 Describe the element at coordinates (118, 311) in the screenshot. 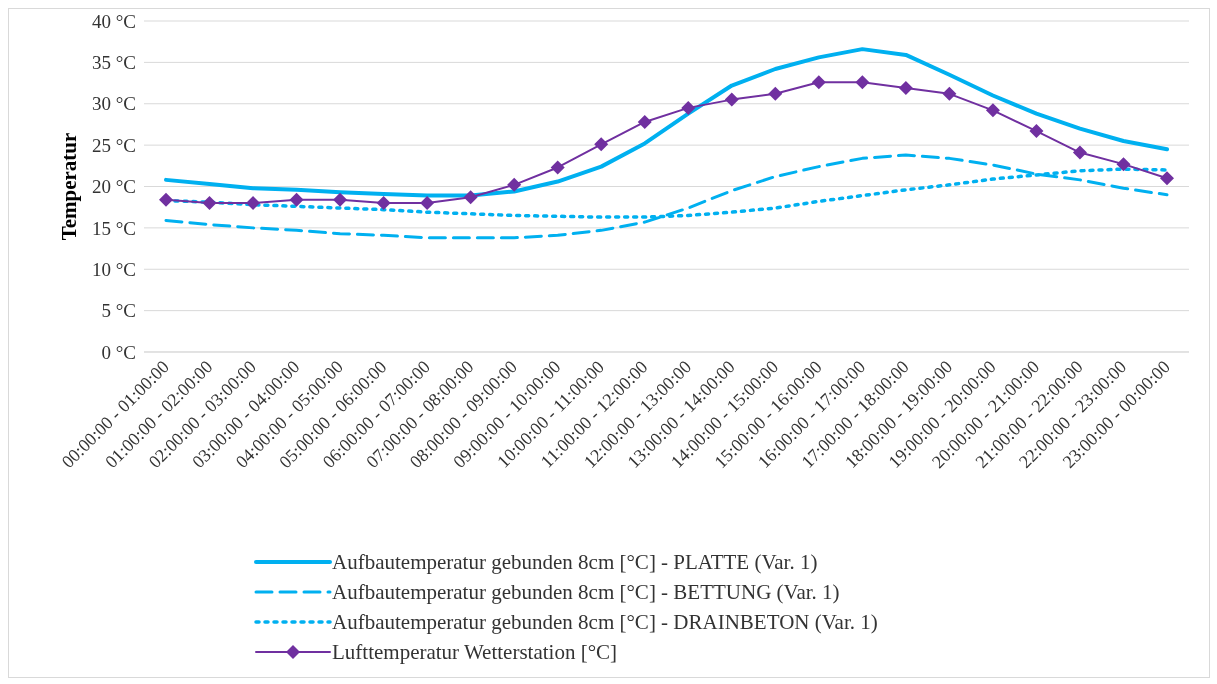

I see `y-tick-label: 5 °C` at that location.